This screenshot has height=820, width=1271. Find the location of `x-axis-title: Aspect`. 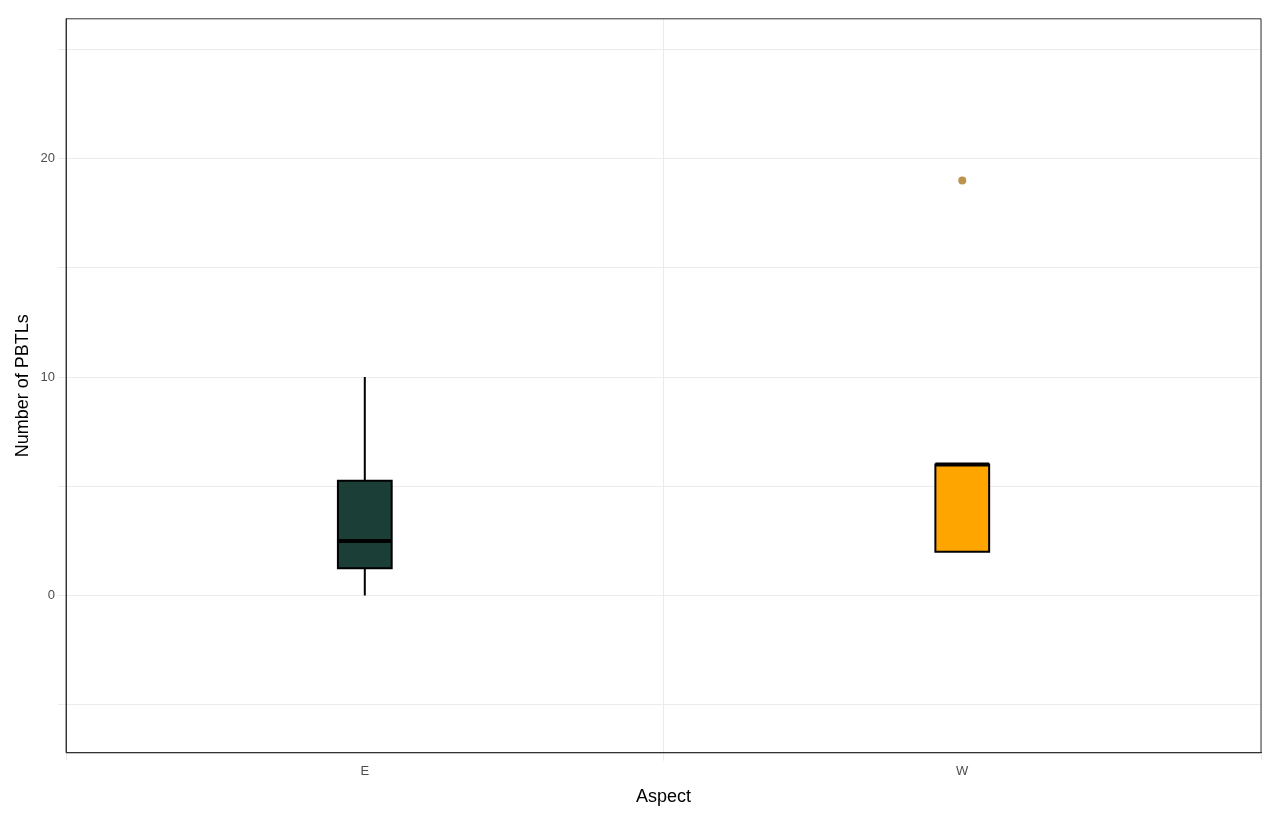

x-axis-title: Aspect is located at coordinates (664, 796).